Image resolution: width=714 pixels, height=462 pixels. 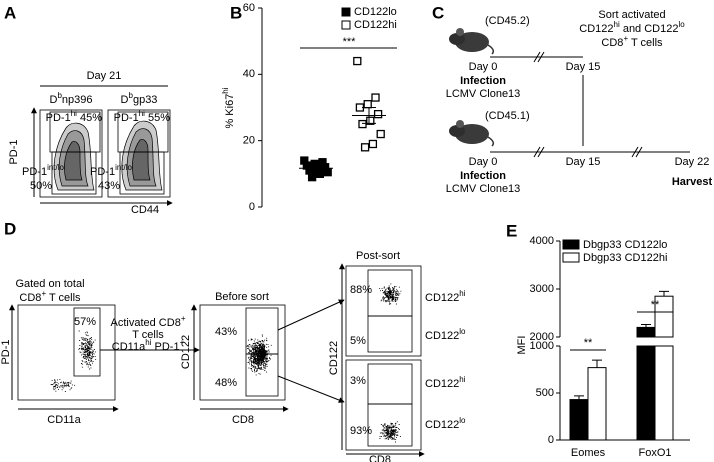 I want to click on gate-note: CD8+ T cells, so click(x=50, y=296).